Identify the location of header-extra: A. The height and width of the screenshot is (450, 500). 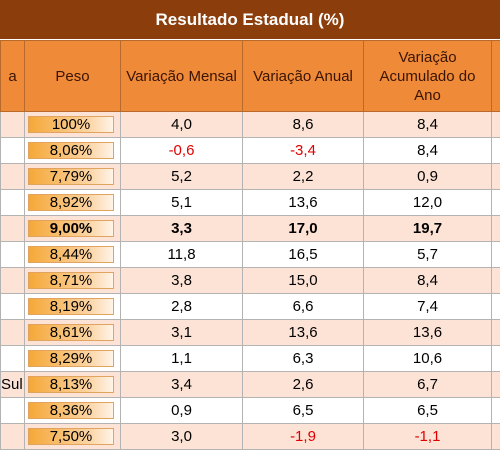
(496, 76).